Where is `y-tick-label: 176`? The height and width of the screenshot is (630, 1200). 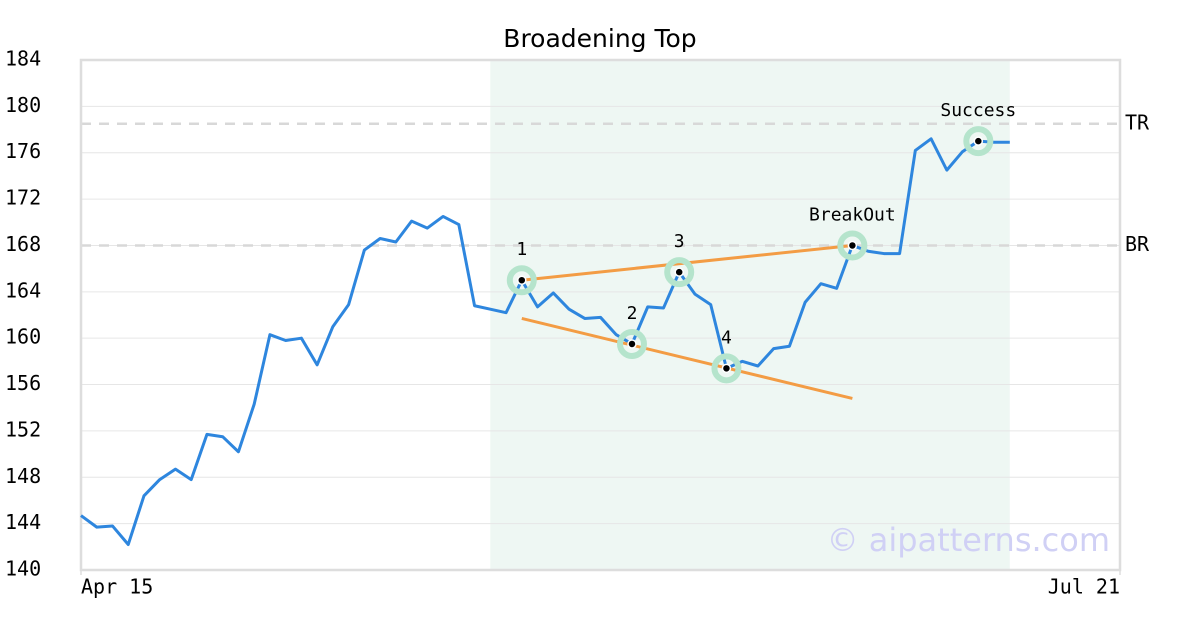
y-tick-label: 176 is located at coordinates (23, 151).